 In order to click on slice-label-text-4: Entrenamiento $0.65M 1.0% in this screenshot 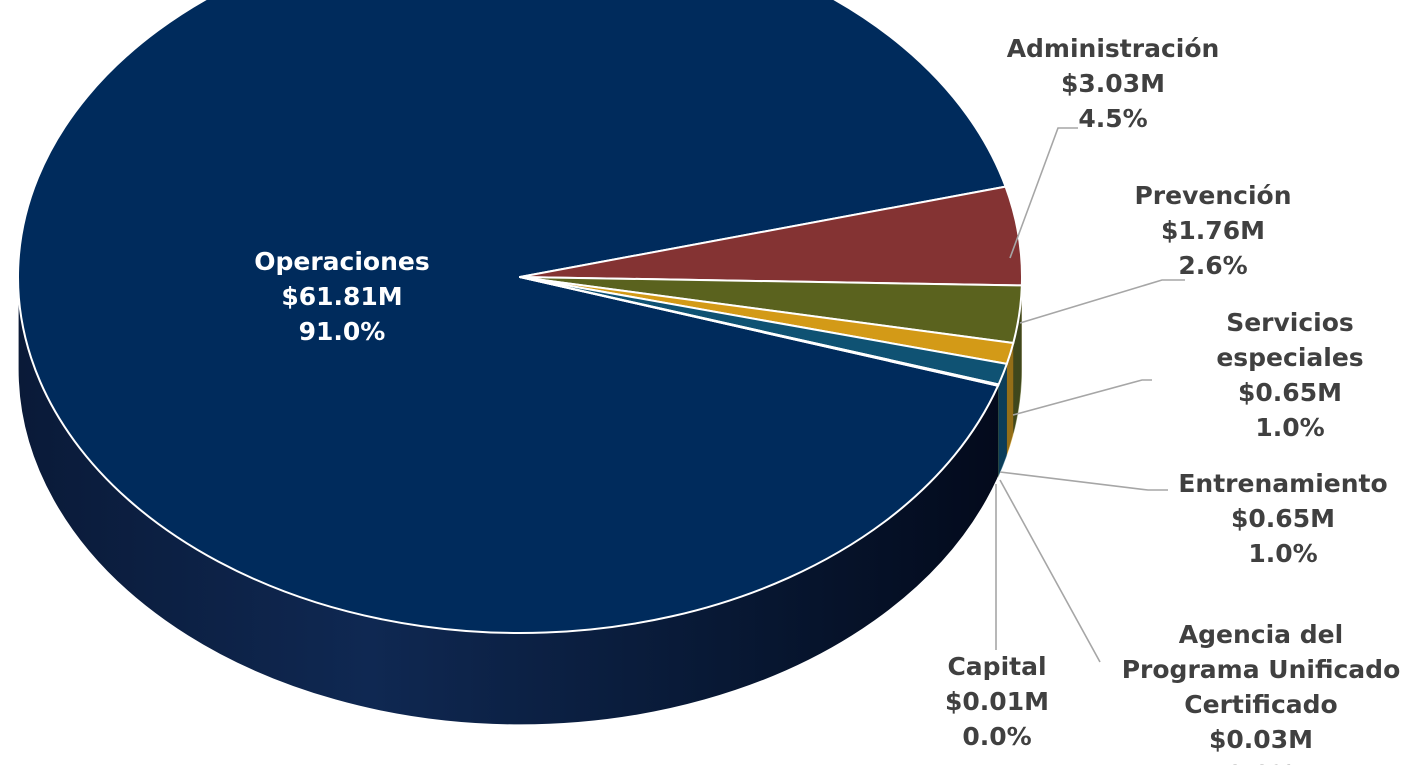, I will do `click(1282, 518)`.